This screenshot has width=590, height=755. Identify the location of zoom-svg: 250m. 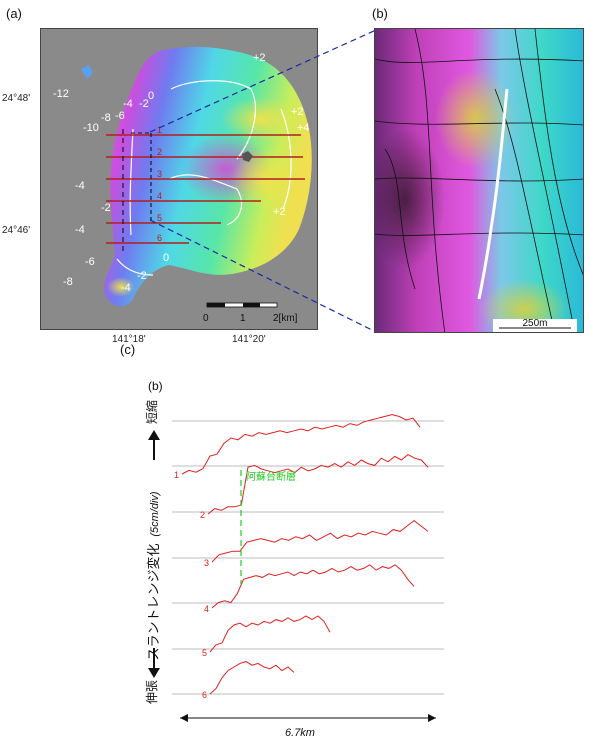
(479, 180).